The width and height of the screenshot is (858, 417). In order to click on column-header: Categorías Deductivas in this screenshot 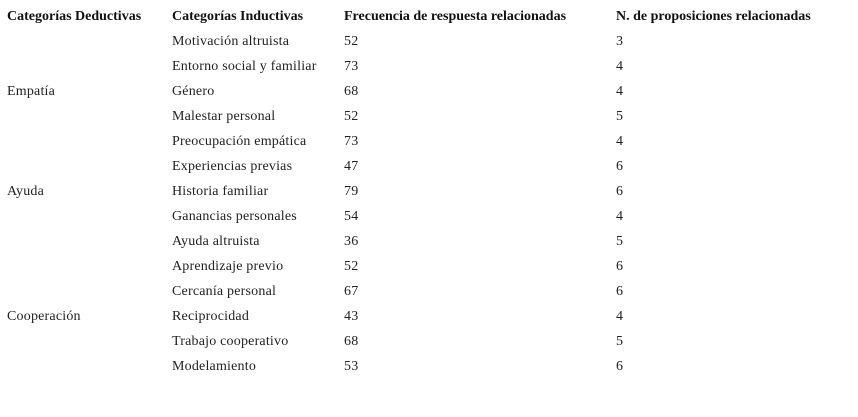, I will do `click(74, 16)`.